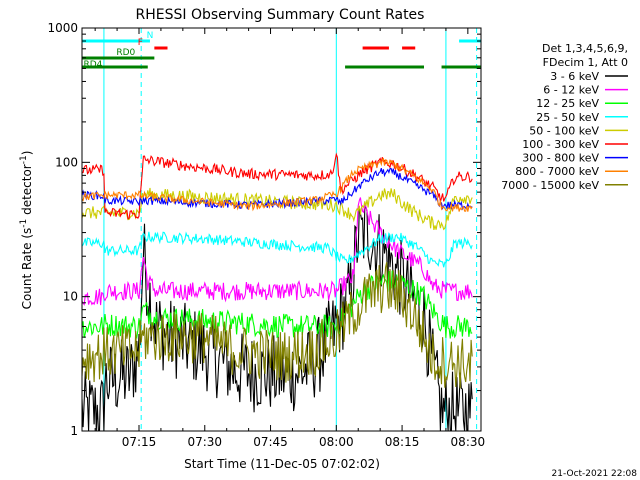 This screenshot has width=640, height=480. I want to click on legend-label: 300 - 800 keV, so click(560, 158).